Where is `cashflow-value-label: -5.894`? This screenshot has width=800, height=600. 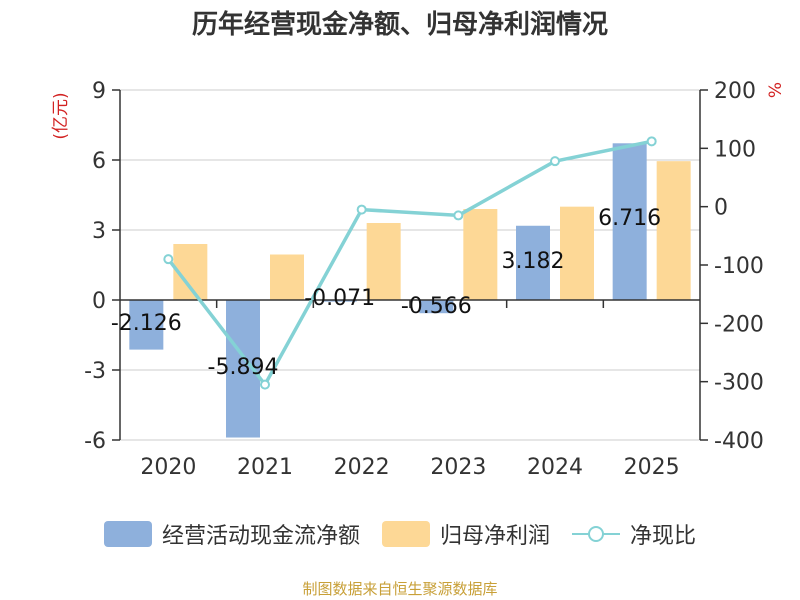
cashflow-value-label: -5.894 is located at coordinates (243, 367).